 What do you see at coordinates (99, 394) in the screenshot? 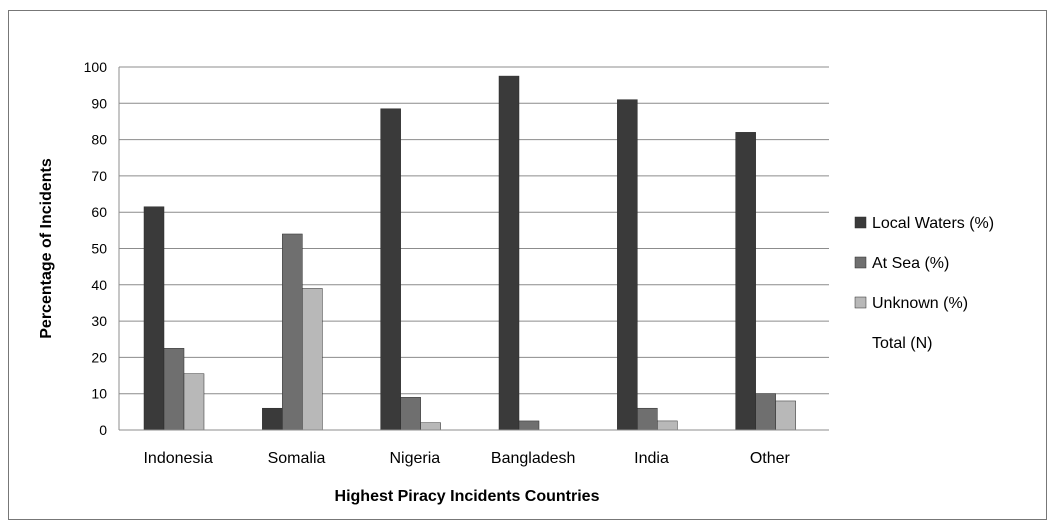
I see `y-tick-label: 10` at bounding box center [99, 394].